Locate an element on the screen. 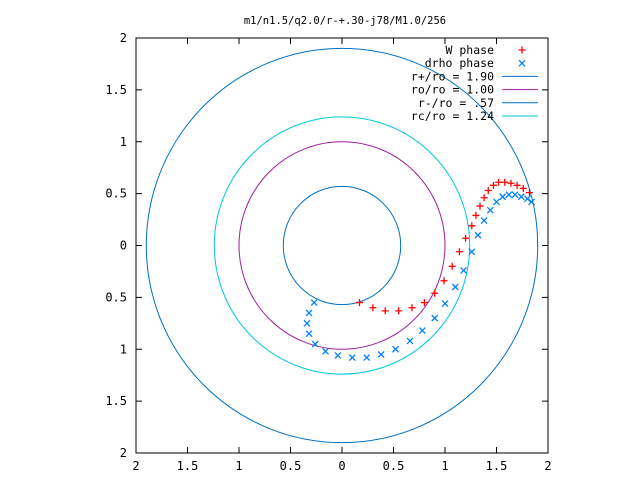  phase-series is located at coordinates (419, 270).